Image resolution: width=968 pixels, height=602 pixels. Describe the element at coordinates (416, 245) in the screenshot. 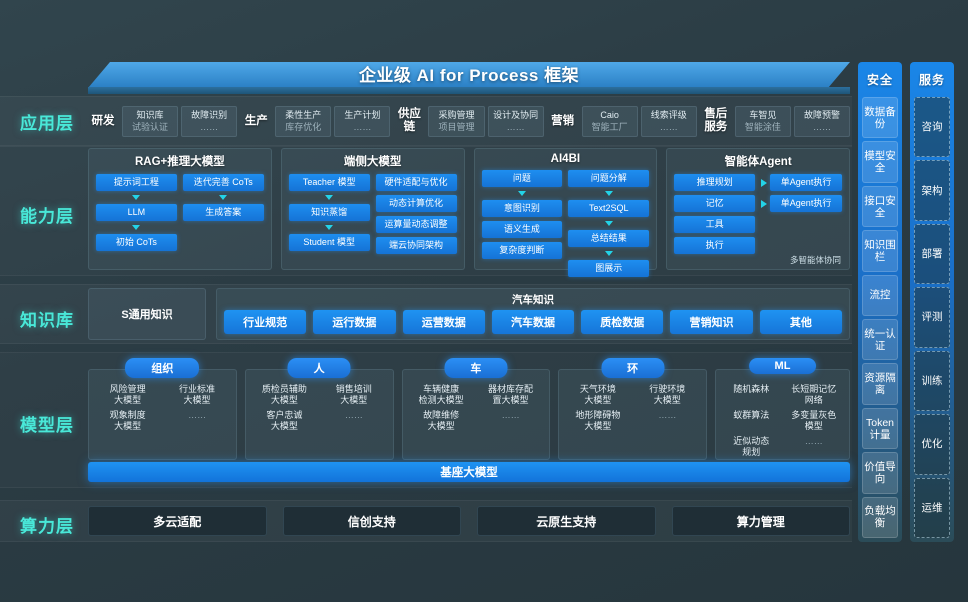

I see `capability-node: 端云协同架构` at that location.